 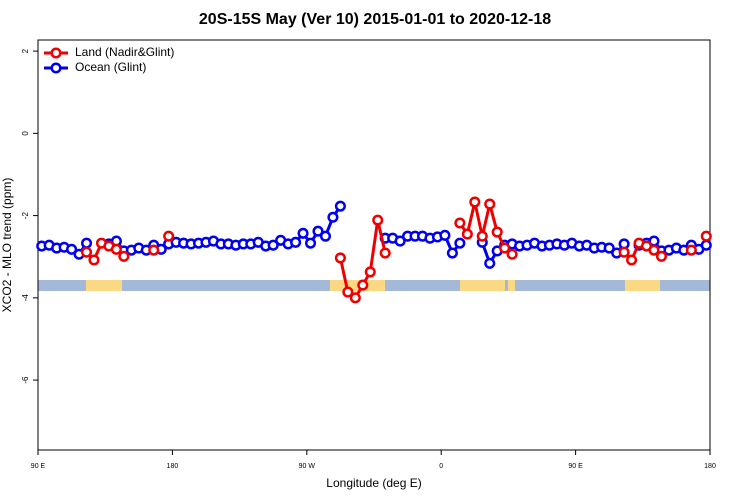 I want to click on land-ocean-strip, so click(x=374, y=285).